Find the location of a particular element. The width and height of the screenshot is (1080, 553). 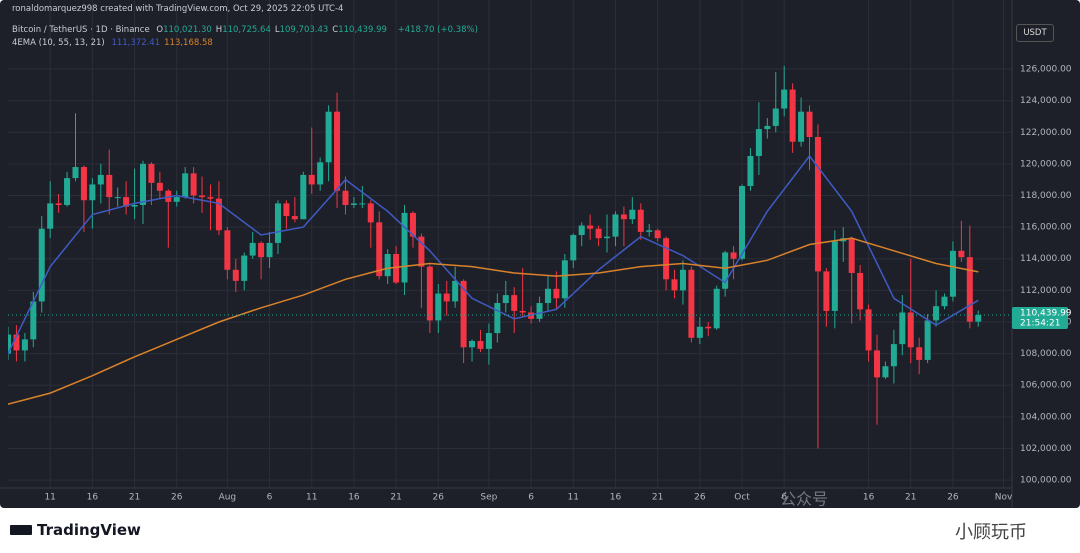

ohlc-value: 110,725.64 is located at coordinates (246, 30).